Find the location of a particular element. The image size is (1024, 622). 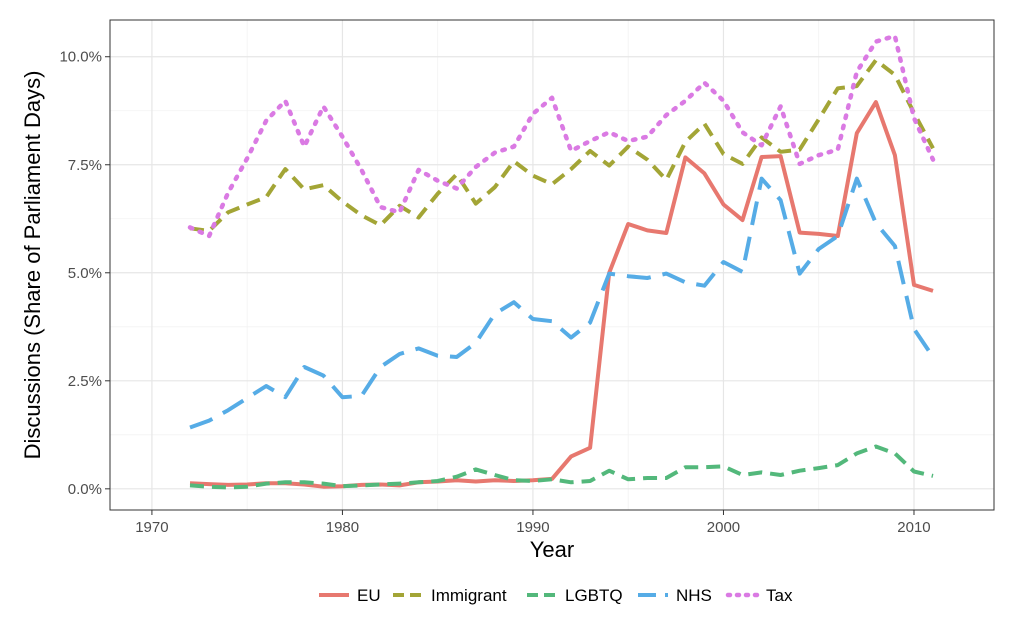

legend-label-immigrant: Immigrant is located at coordinates (469, 595).